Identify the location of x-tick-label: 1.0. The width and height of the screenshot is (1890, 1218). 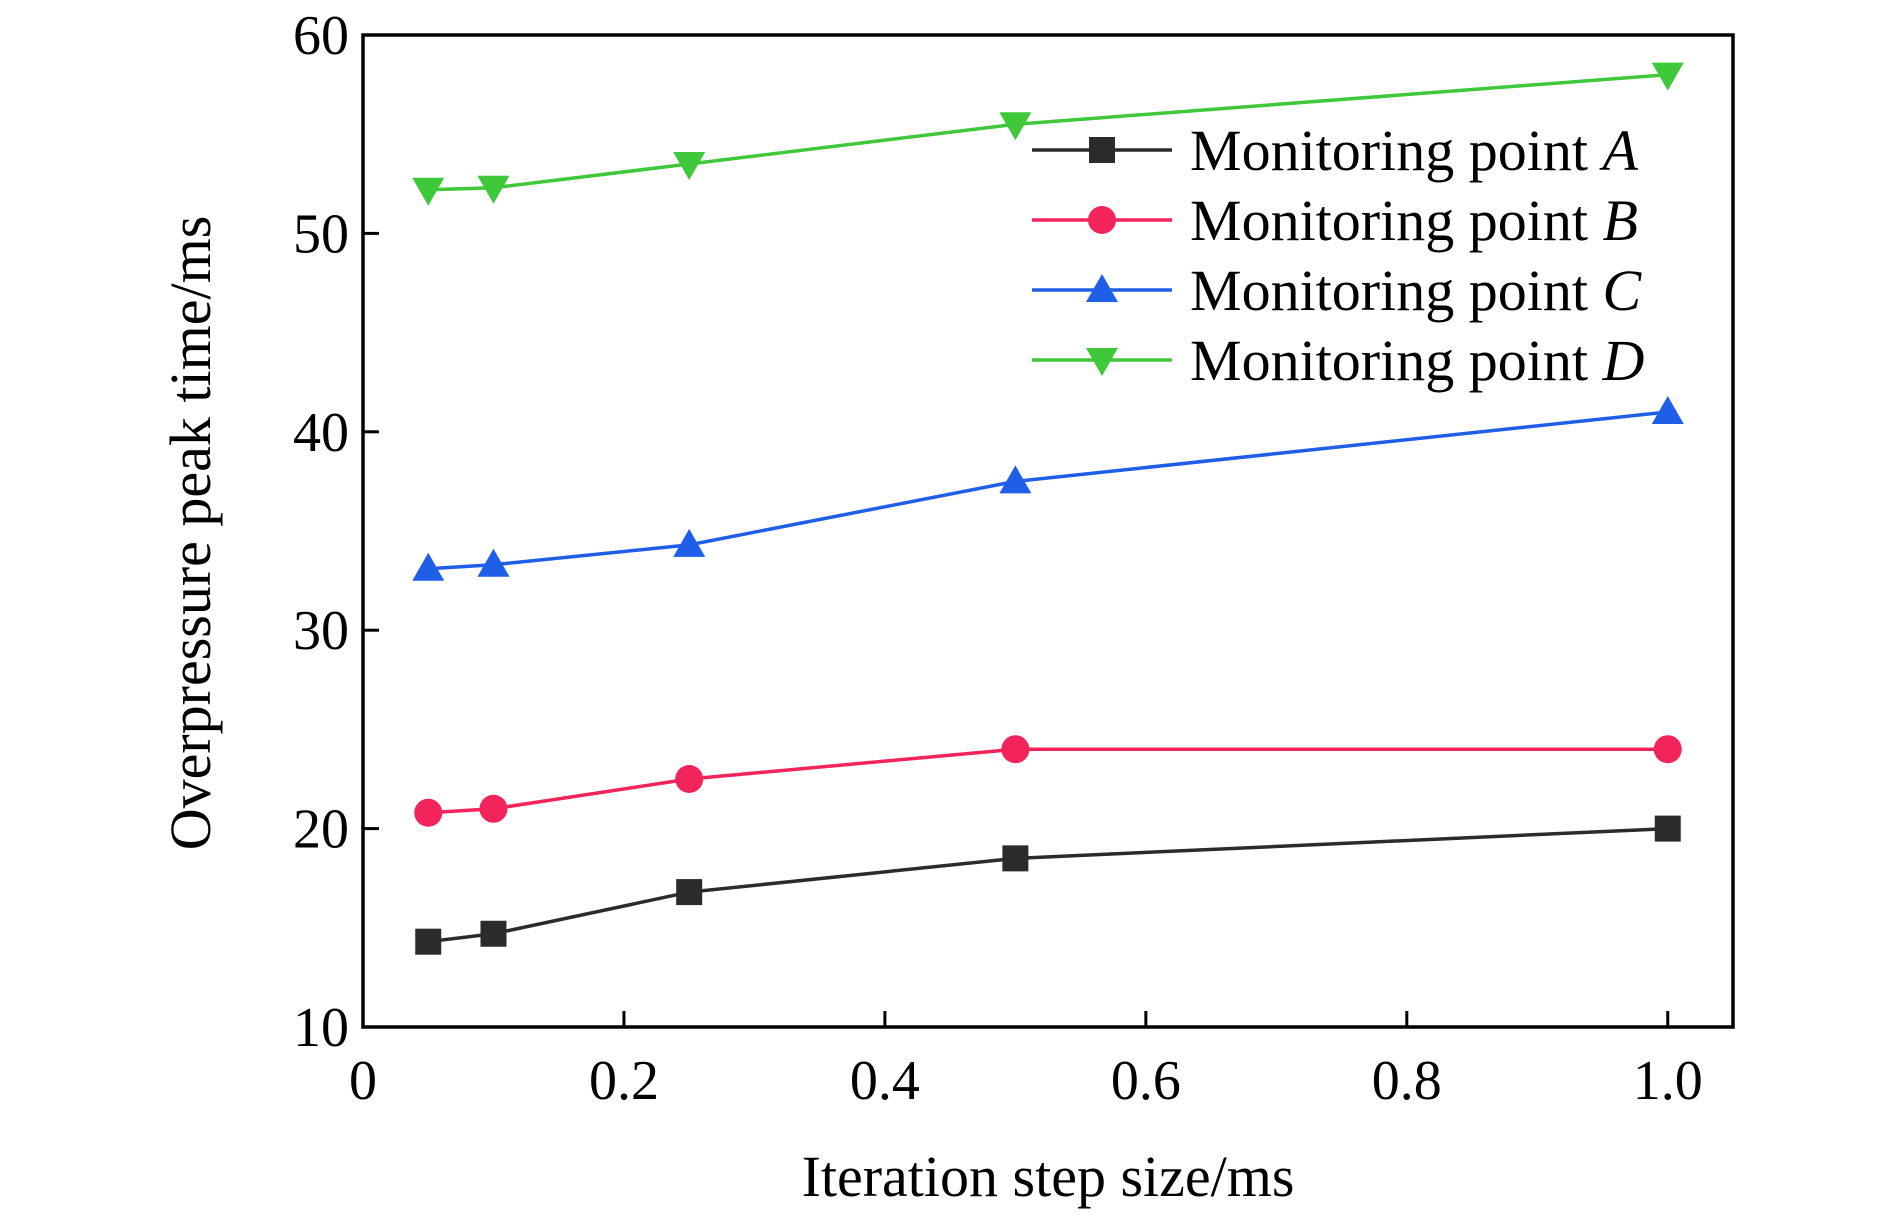
(1668, 1081).